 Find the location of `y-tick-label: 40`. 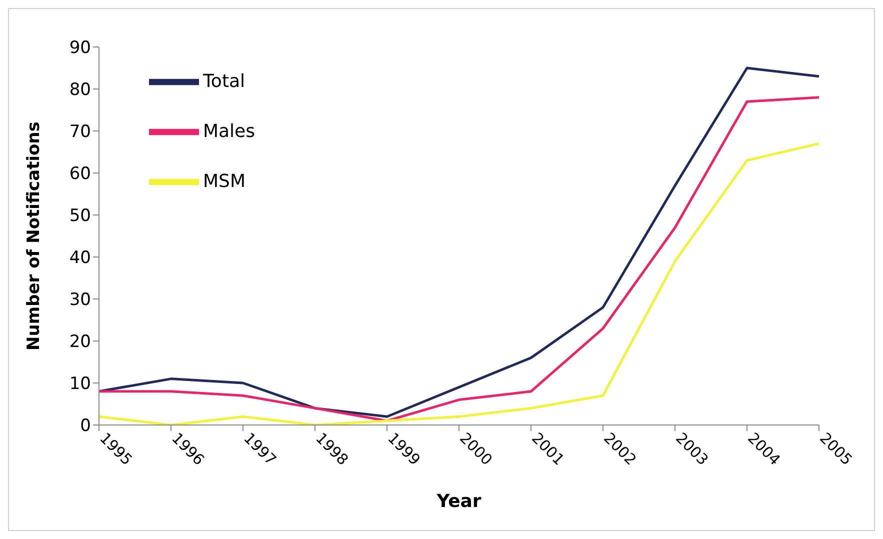

y-tick-label: 40 is located at coordinates (80, 258).